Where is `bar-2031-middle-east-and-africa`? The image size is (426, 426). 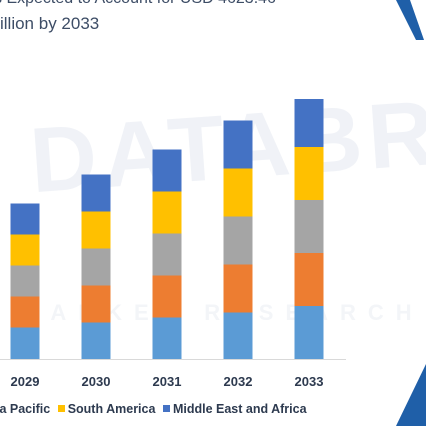 bar-2031-middle-east-and-africa is located at coordinates (167, 170).